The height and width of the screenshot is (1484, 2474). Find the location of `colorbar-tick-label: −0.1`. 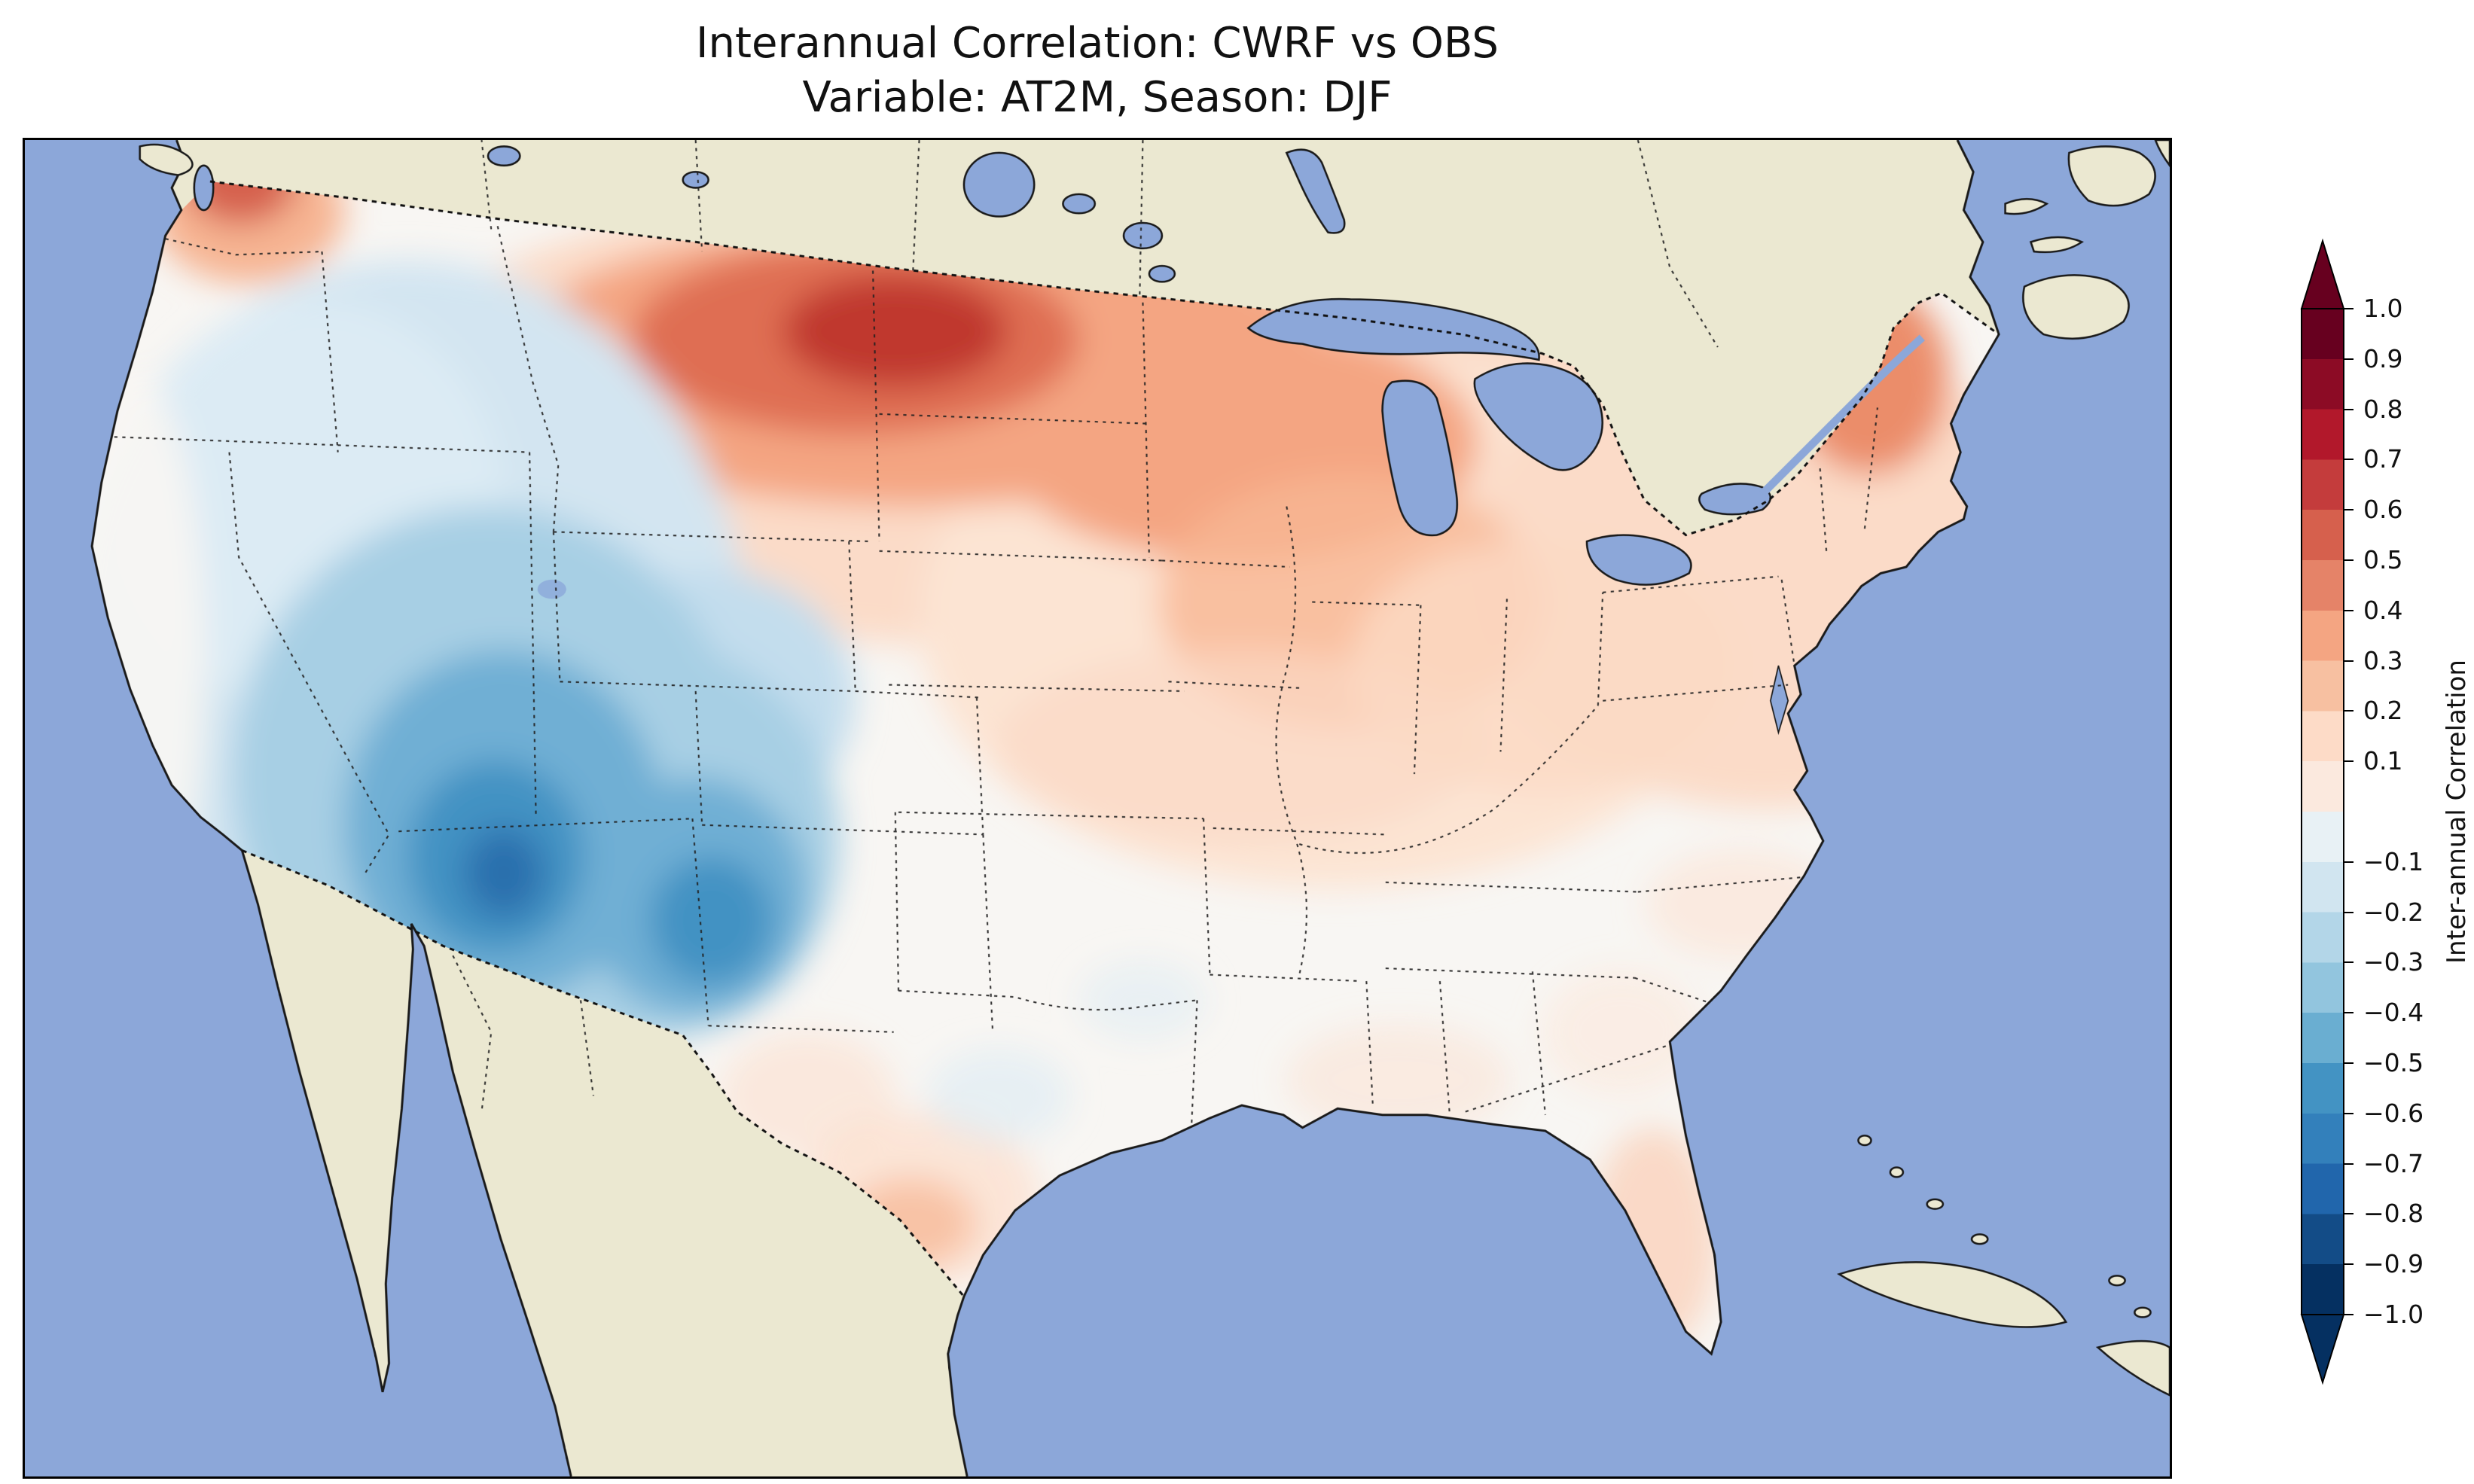

colorbar-tick-label: −0.1 is located at coordinates (2393, 861).